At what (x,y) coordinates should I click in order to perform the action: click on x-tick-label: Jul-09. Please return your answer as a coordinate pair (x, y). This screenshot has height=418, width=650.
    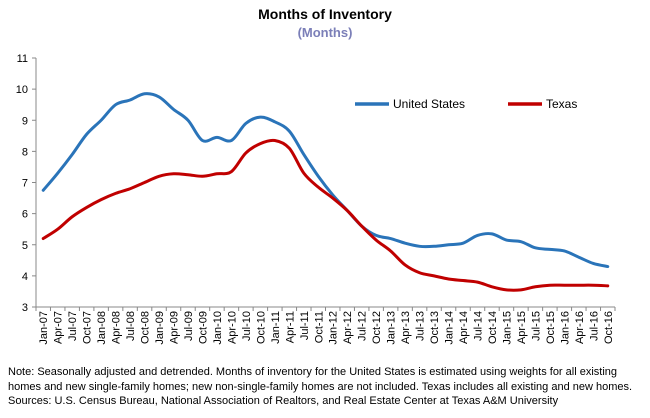
    Looking at the image, I should click on (189, 326).